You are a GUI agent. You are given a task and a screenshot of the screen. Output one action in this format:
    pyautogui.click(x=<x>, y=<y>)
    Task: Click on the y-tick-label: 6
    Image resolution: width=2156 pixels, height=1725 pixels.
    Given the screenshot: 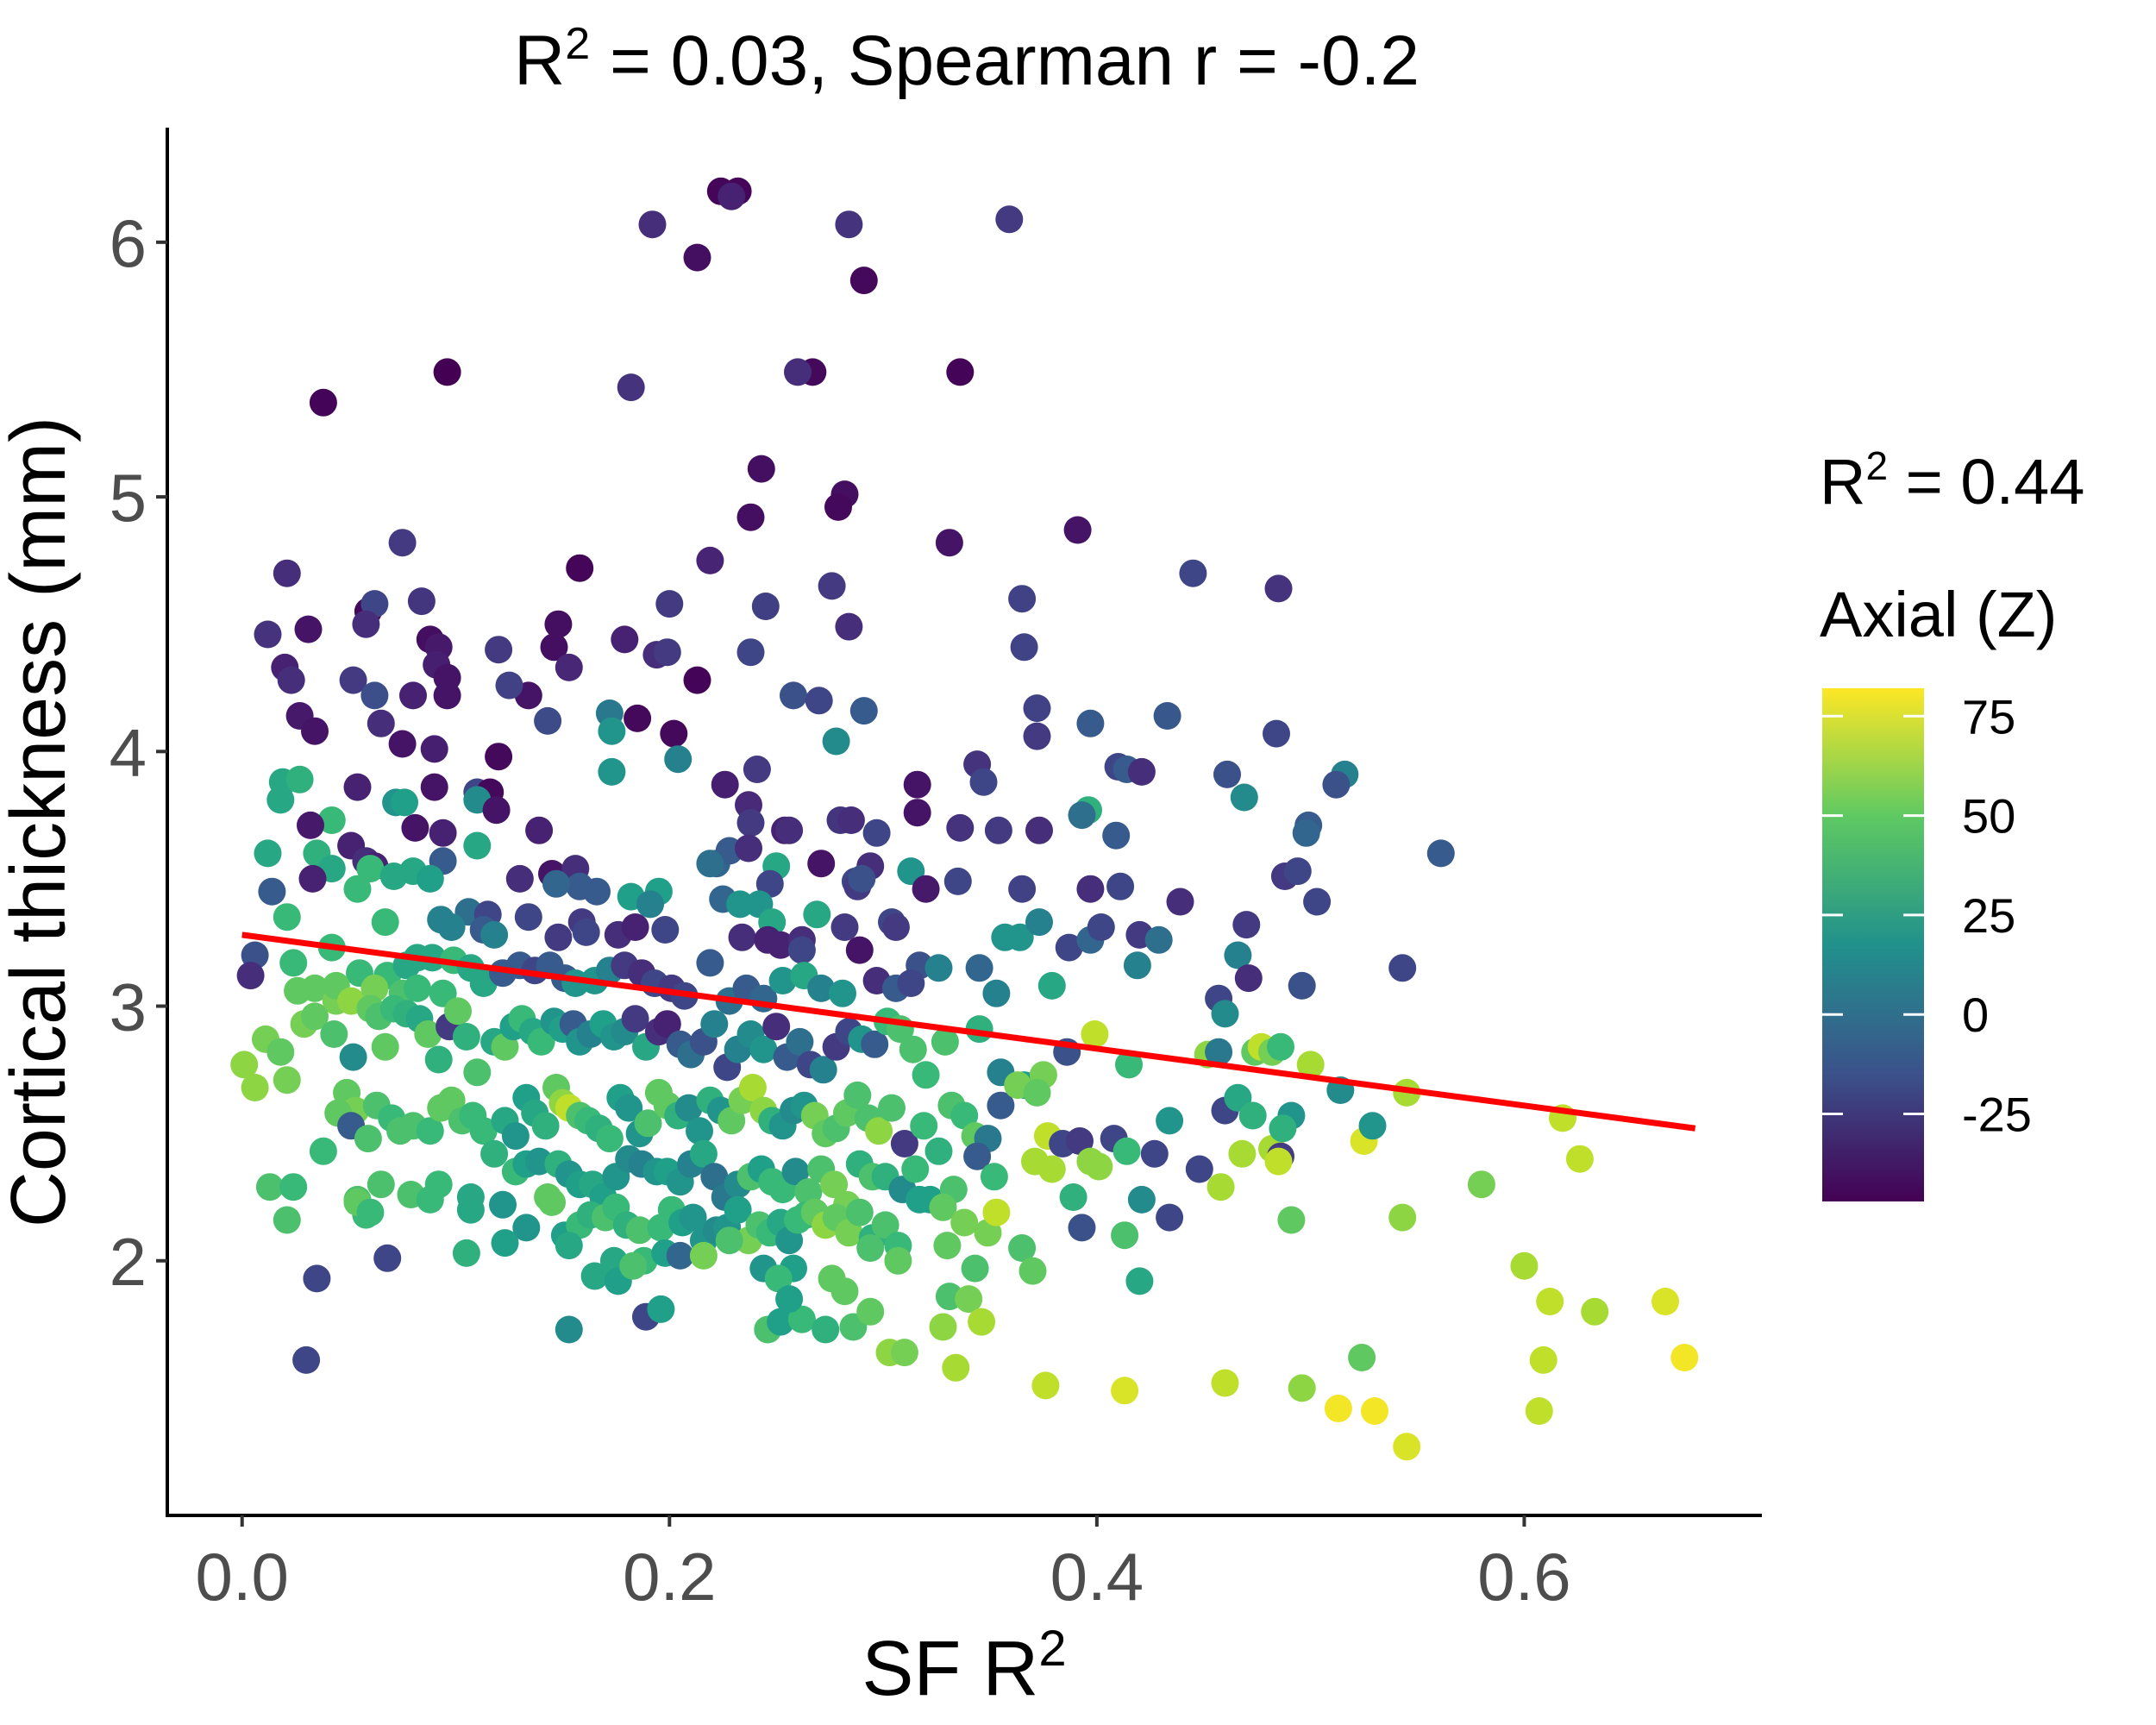 What is the action you would take?
    pyautogui.click(x=128, y=243)
    